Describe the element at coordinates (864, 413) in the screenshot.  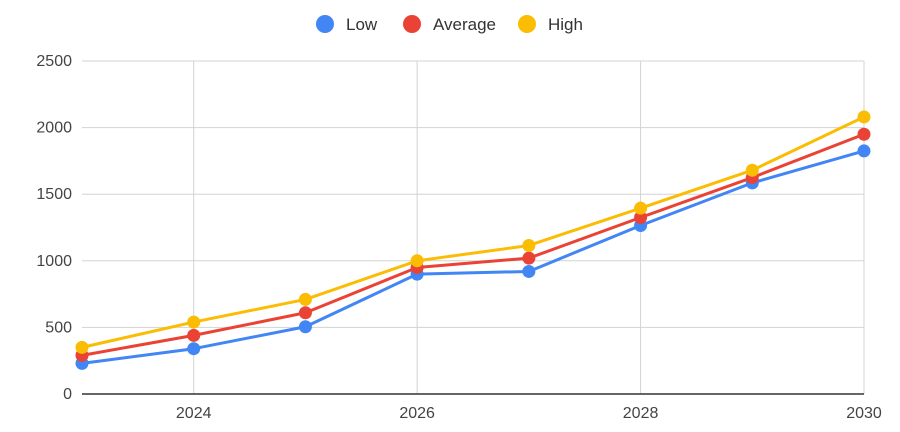
I see `x-tick-label: 2030` at that location.